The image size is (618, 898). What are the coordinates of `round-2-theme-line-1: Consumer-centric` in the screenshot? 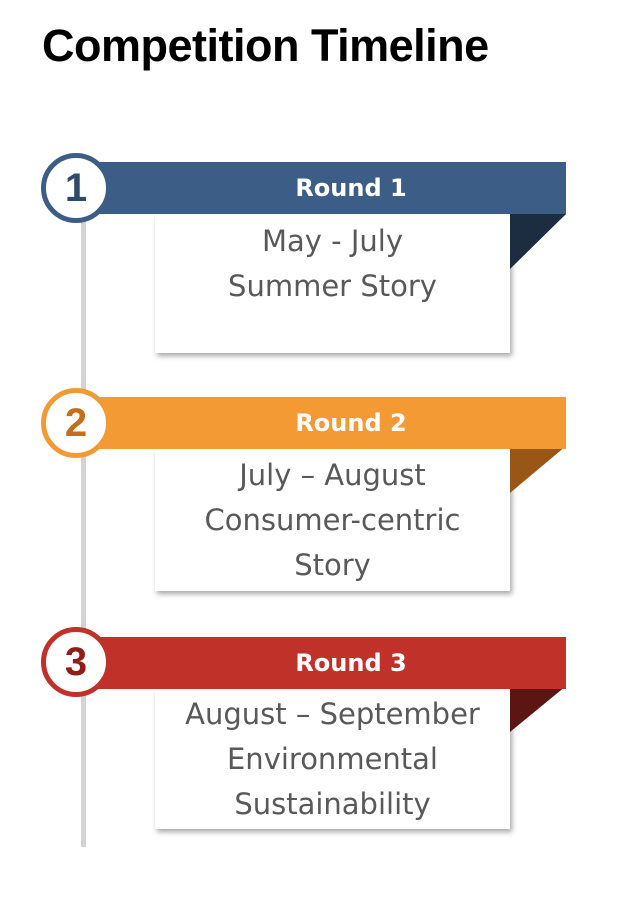 It's located at (332, 520).